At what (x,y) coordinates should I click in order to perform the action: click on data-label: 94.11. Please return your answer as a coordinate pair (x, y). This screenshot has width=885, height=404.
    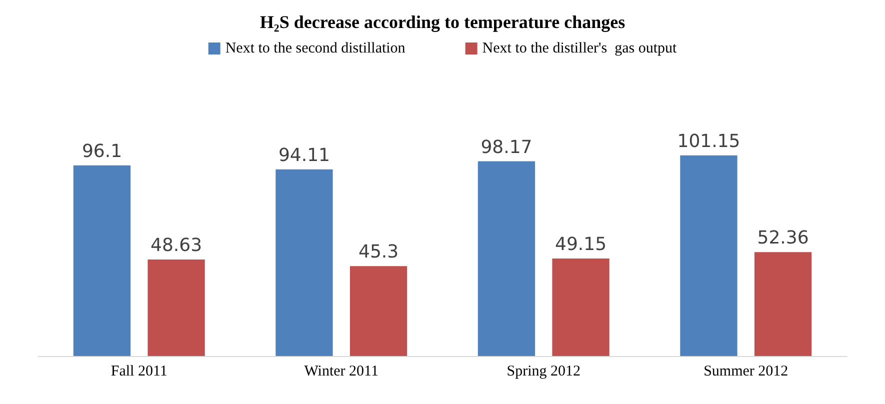
    Looking at the image, I should click on (304, 155).